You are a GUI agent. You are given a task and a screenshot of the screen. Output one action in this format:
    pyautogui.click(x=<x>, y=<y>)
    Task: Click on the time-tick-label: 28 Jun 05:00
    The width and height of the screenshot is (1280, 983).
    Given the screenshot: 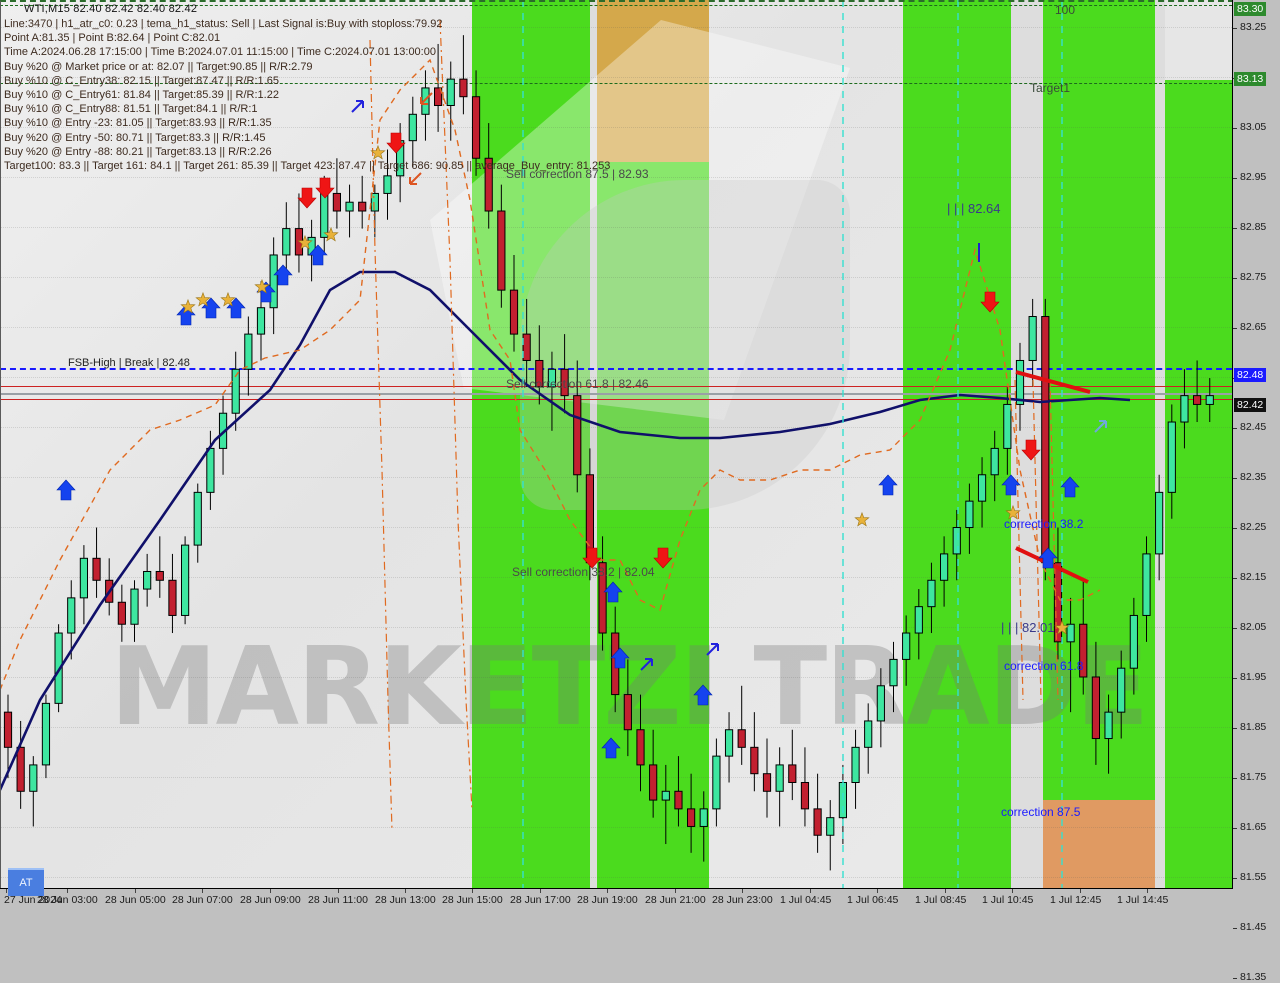 What is the action you would take?
    pyautogui.click(x=135, y=900)
    